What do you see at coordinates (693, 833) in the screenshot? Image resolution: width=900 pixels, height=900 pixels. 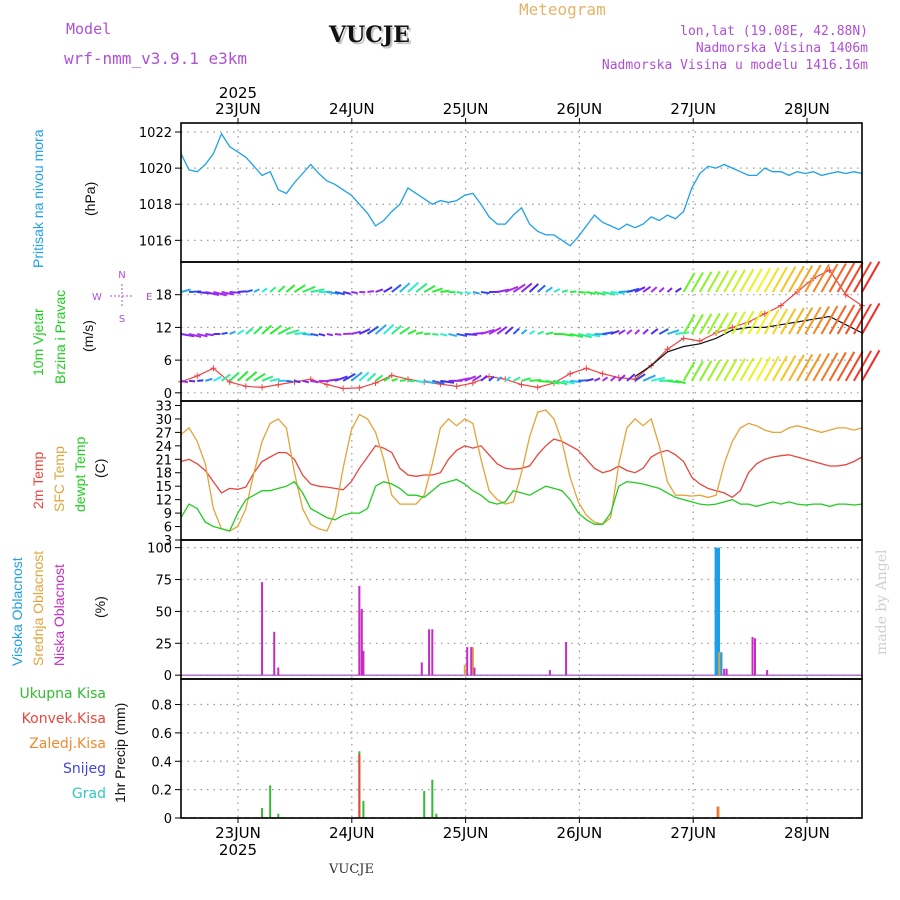 I see `bottom-day-label: 27JUN` at bounding box center [693, 833].